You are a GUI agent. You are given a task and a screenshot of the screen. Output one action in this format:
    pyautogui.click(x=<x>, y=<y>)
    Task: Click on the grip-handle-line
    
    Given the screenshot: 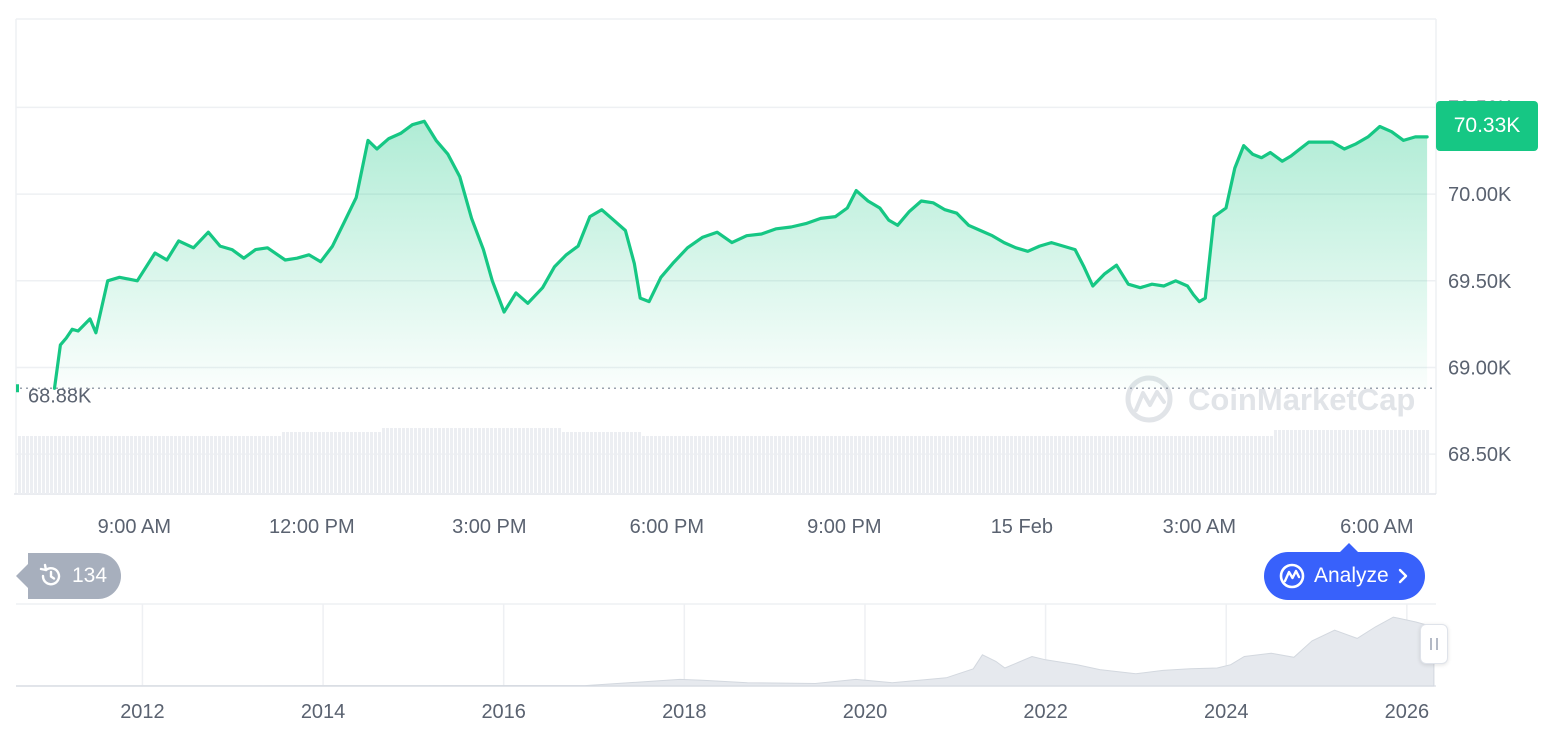 What is the action you would take?
    pyautogui.click(x=1437, y=644)
    